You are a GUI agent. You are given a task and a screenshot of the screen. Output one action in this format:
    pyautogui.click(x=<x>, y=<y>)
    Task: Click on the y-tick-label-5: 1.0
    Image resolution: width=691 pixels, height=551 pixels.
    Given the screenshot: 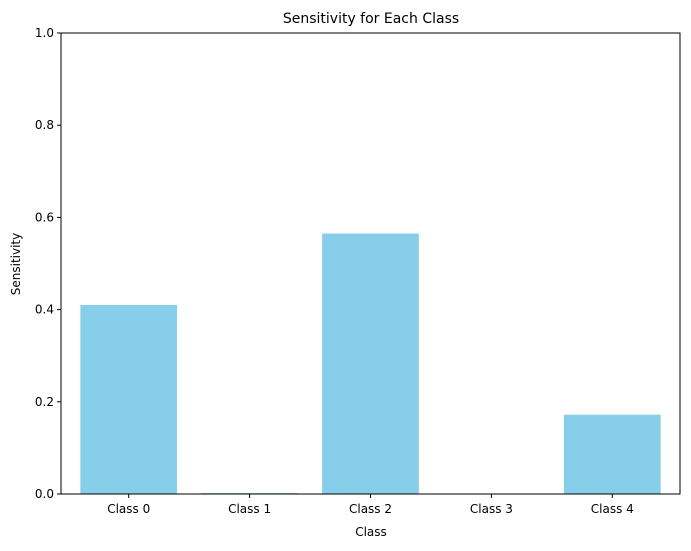 What is the action you would take?
    pyautogui.click(x=44, y=33)
    